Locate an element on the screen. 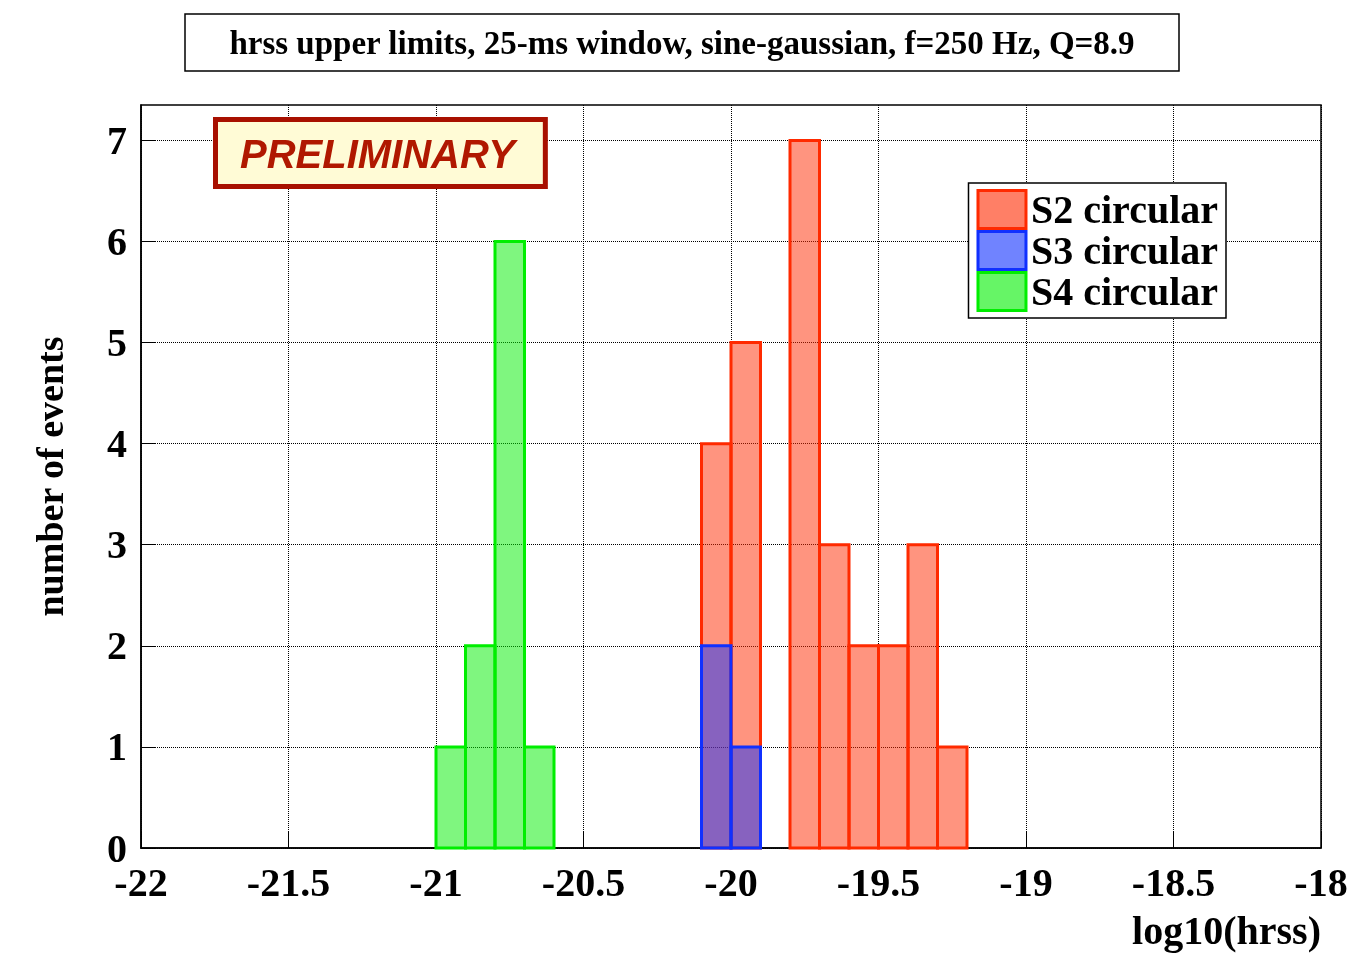 This screenshot has height=963, width=1364. x-tick-label: -19 is located at coordinates (1026, 882).